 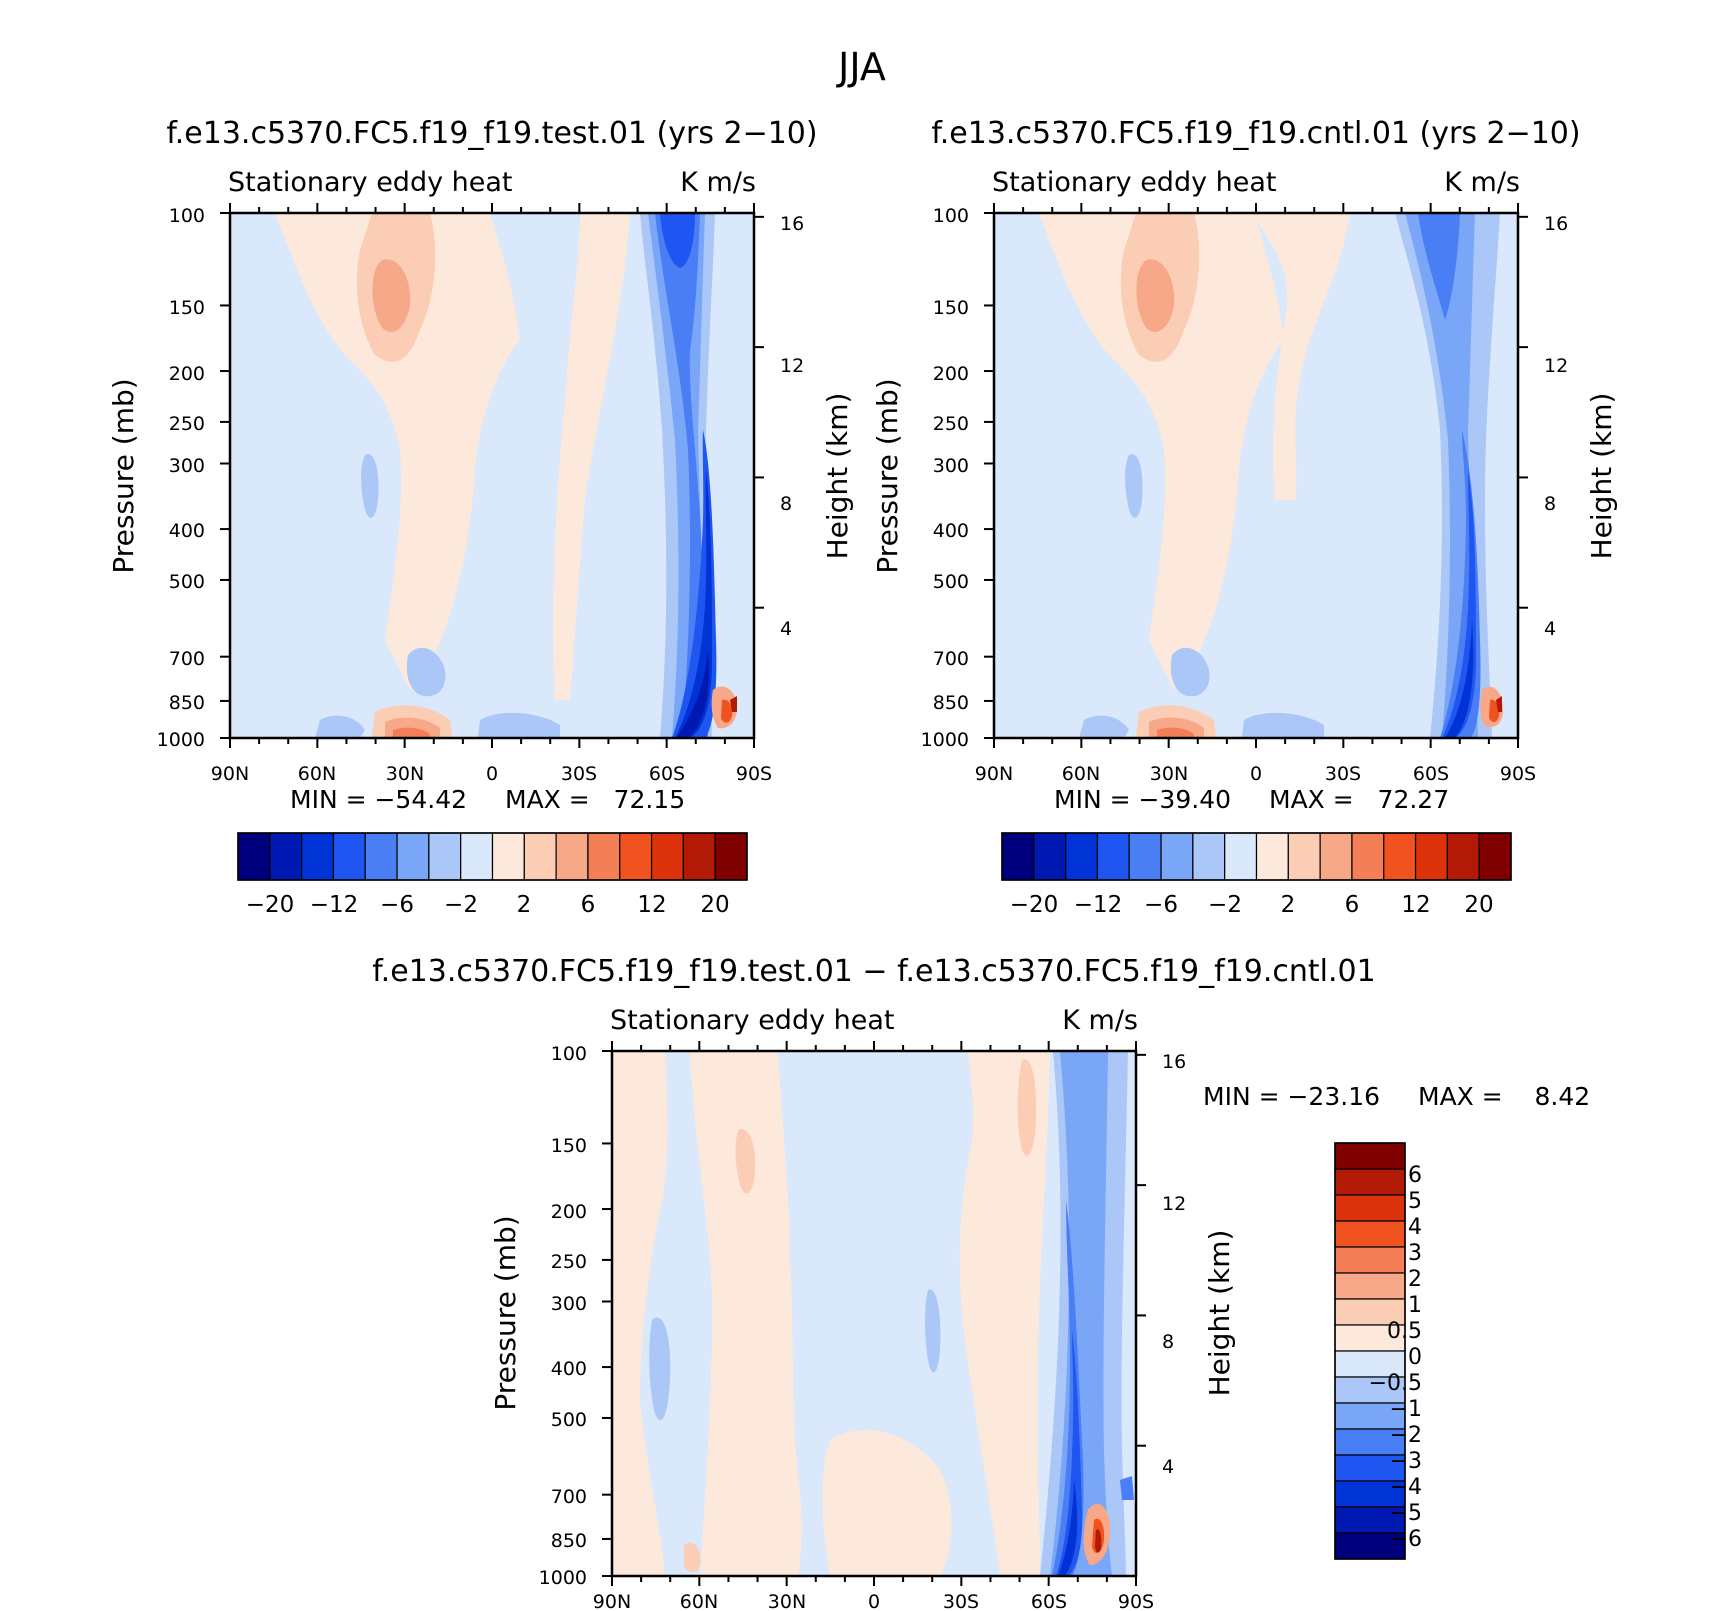 What do you see at coordinates (1081, 774) in the screenshot?
I see `panel-cntl-xtick-label: 60N` at bounding box center [1081, 774].